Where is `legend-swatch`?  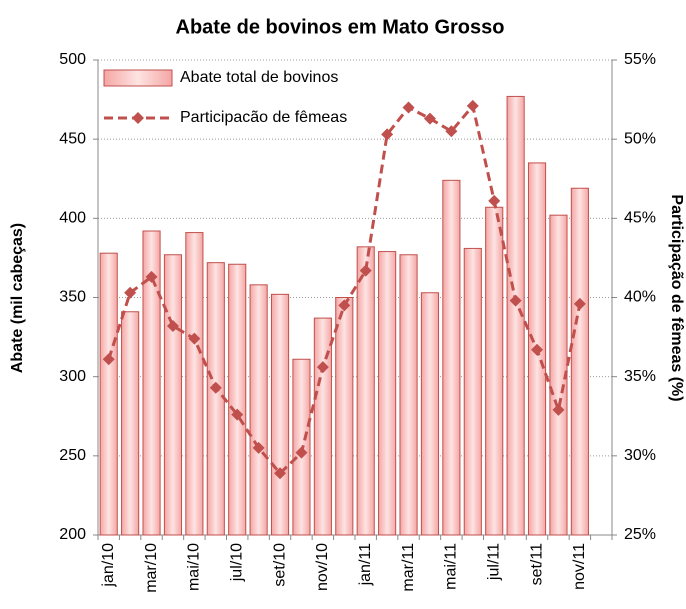
legend-swatch is located at coordinates (138, 78).